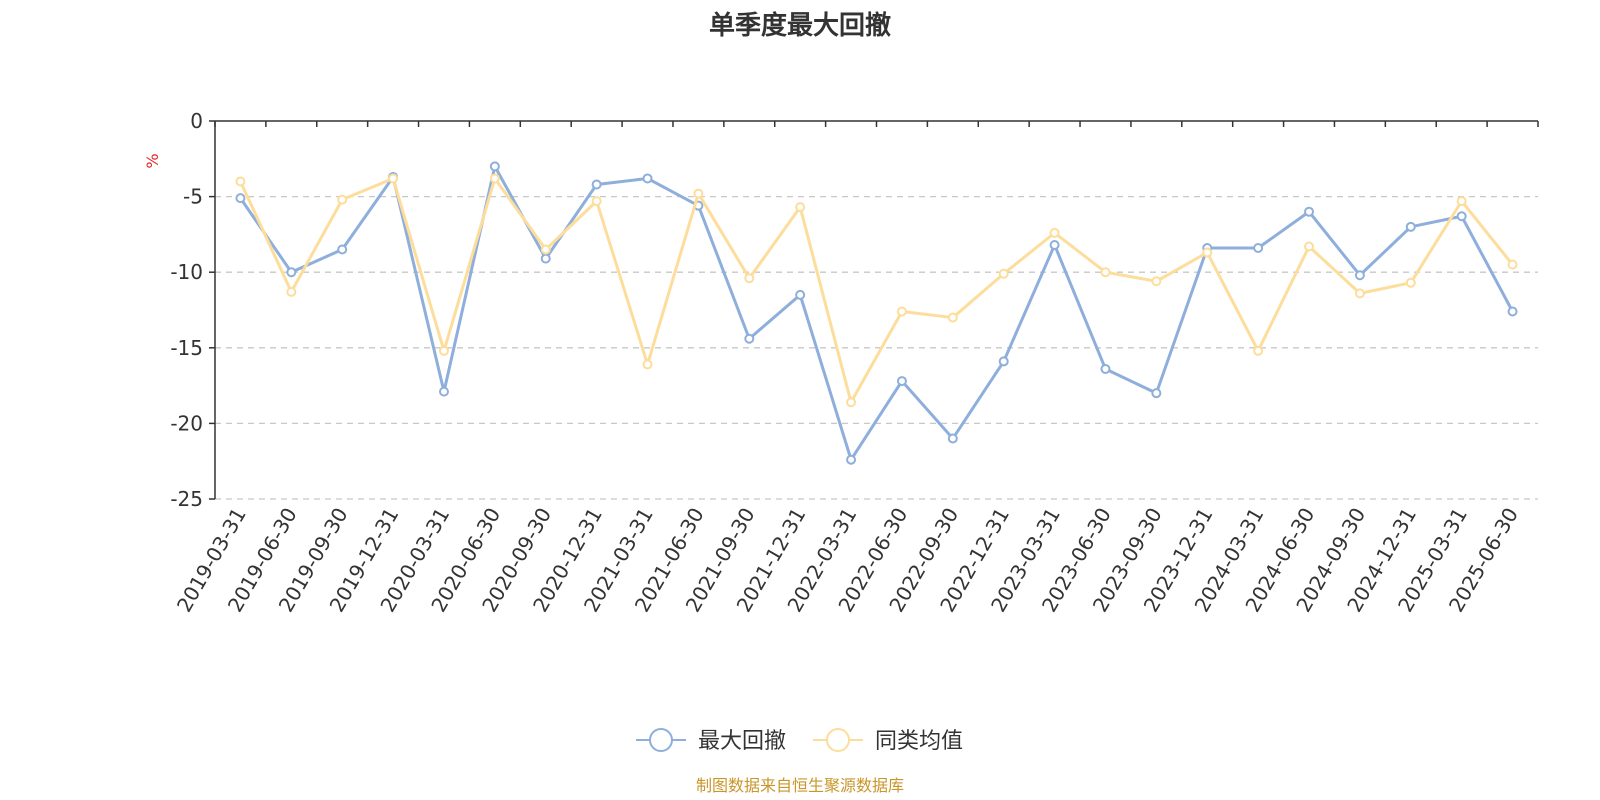  I want to click on y-tick-label: -25, so click(186, 499).